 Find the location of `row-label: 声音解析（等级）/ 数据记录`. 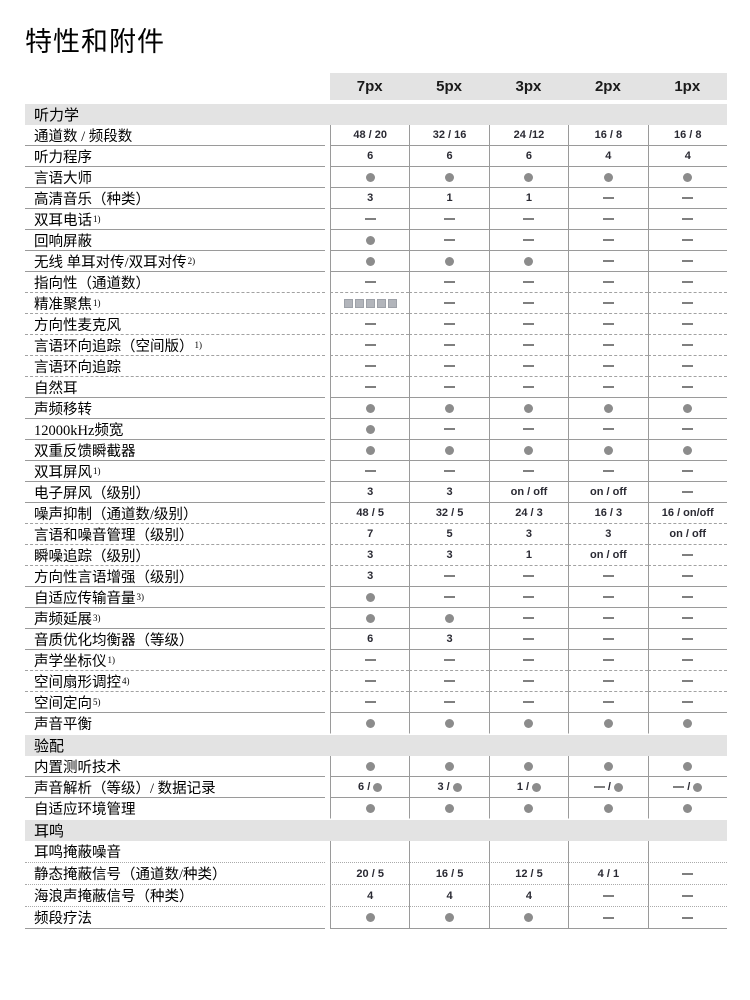

row-label: 声音解析（等级）/ 数据记录 is located at coordinates (175, 787).